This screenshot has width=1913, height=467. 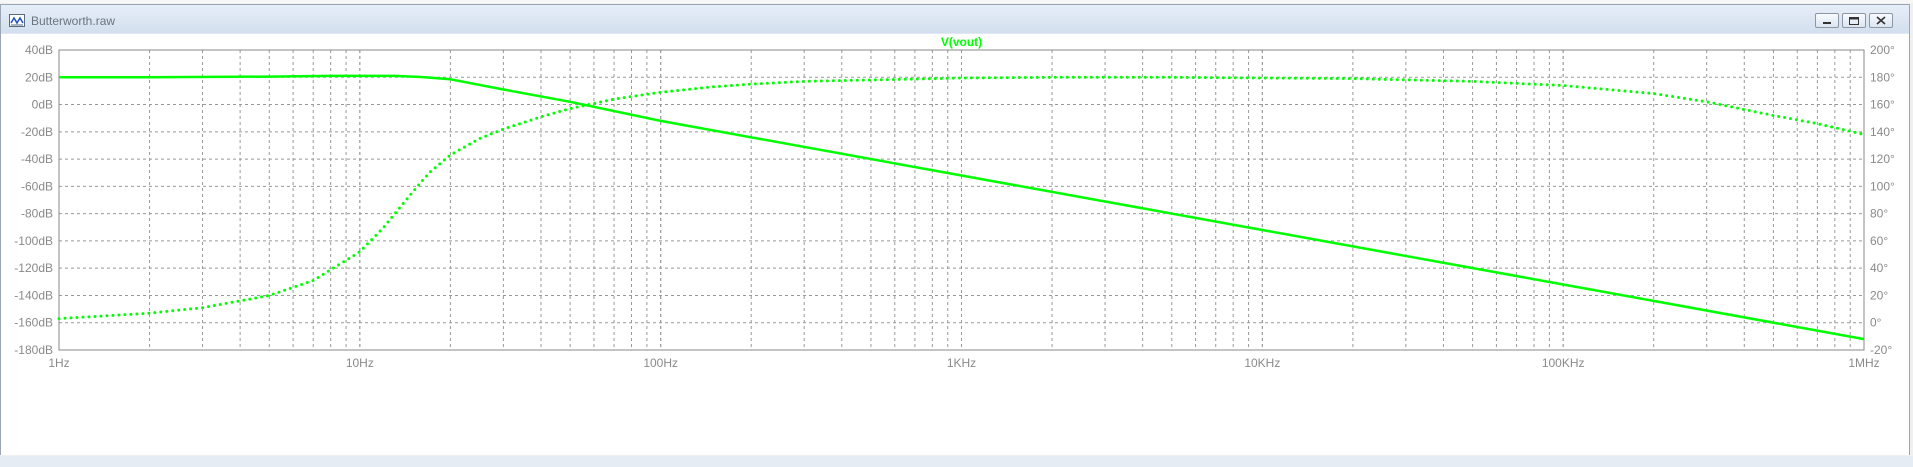 I want to click on status-strip, so click(x=956, y=461).